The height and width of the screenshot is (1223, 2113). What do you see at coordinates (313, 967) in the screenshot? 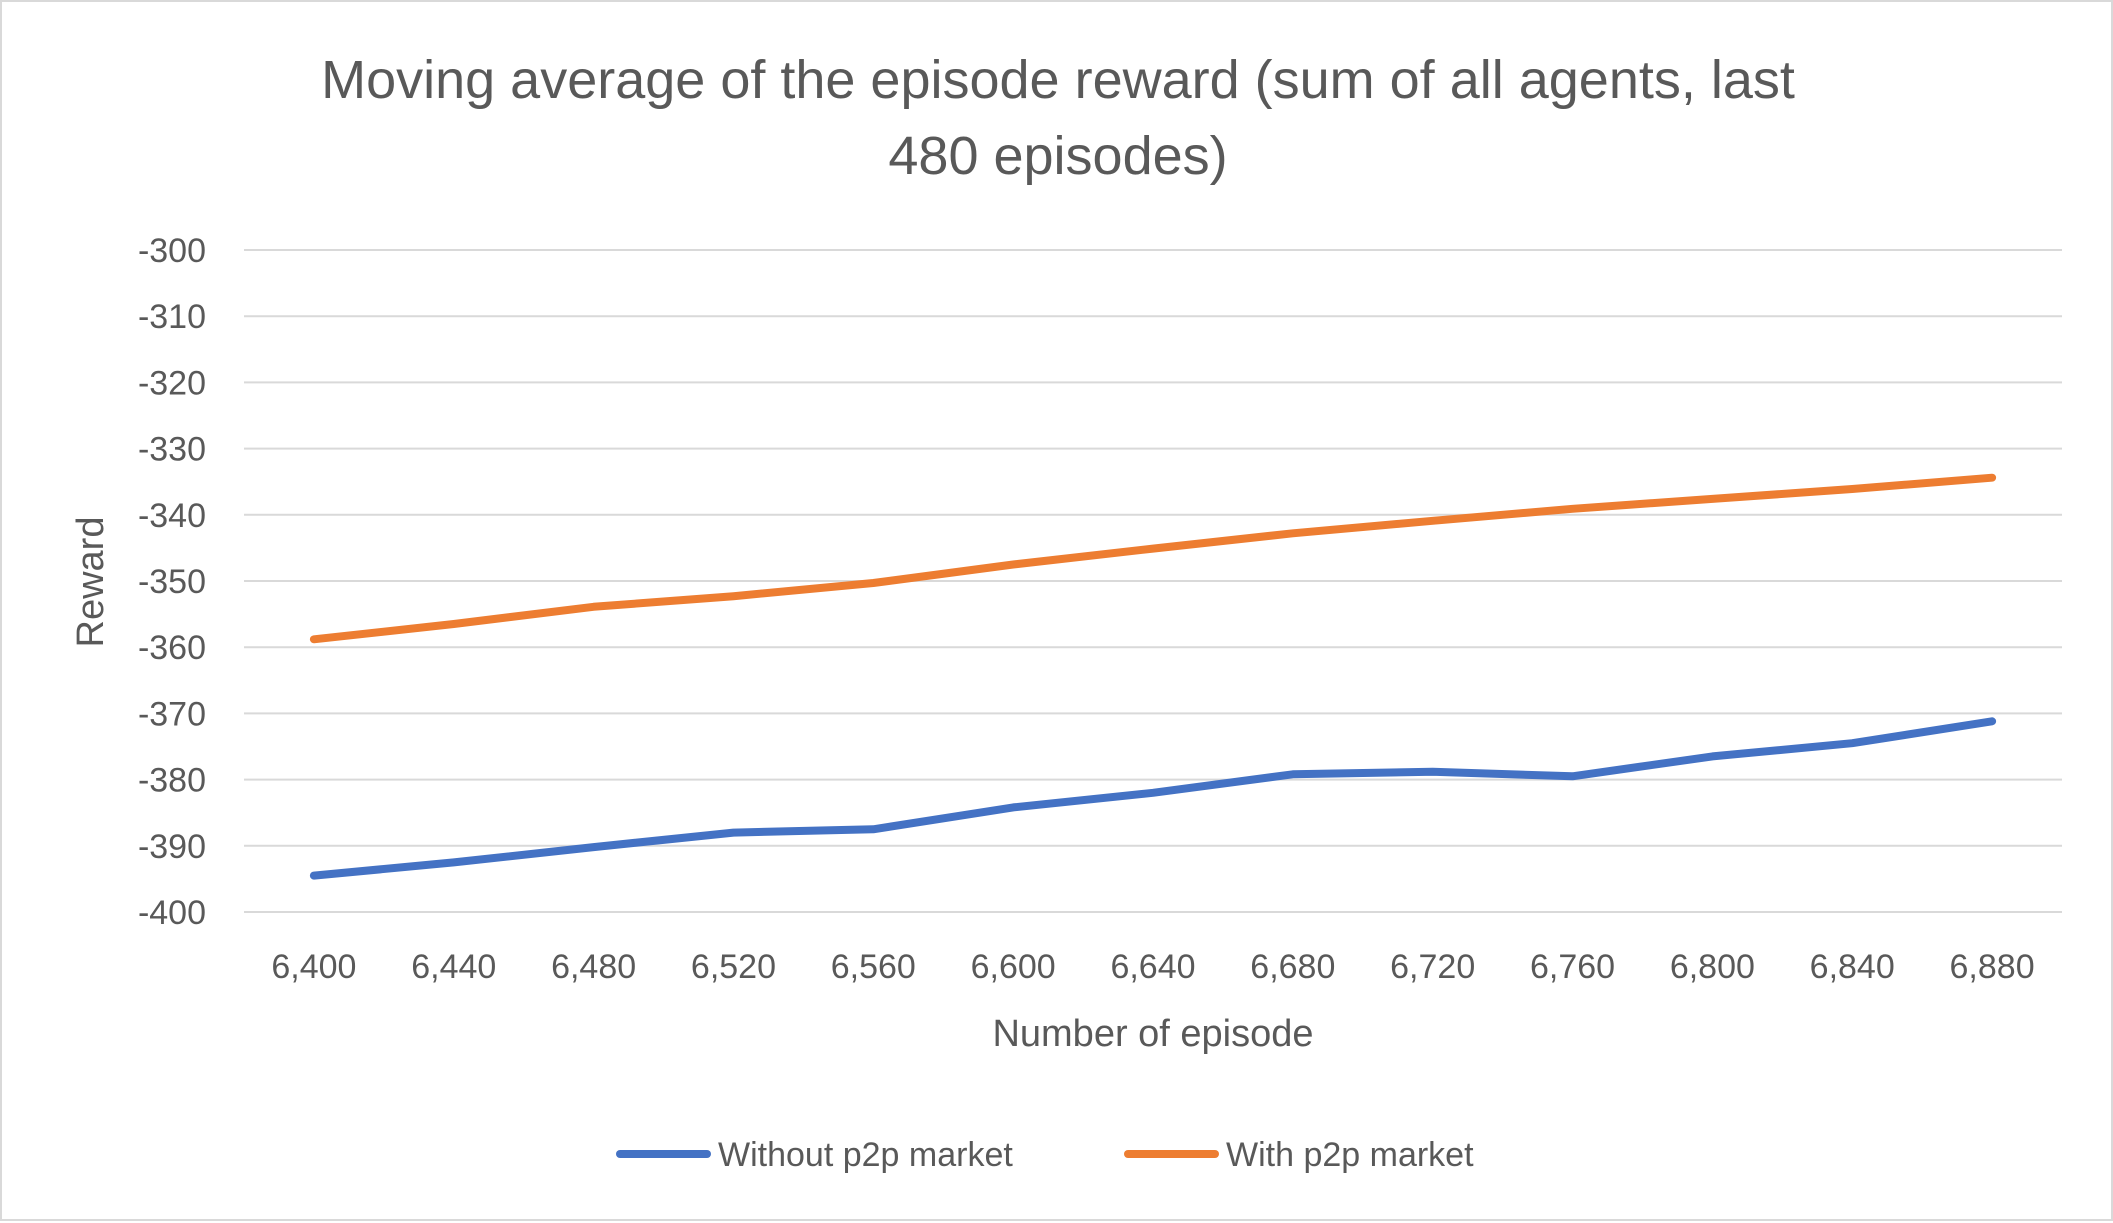
I see `x-tick-label: 6,400` at bounding box center [313, 967].